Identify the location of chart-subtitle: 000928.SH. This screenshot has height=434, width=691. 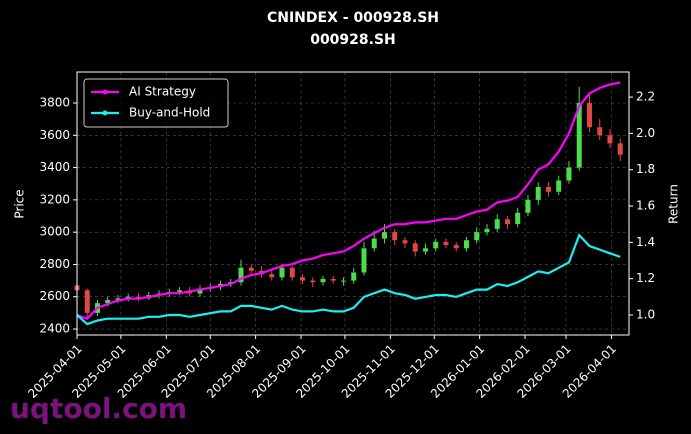
(353, 40).